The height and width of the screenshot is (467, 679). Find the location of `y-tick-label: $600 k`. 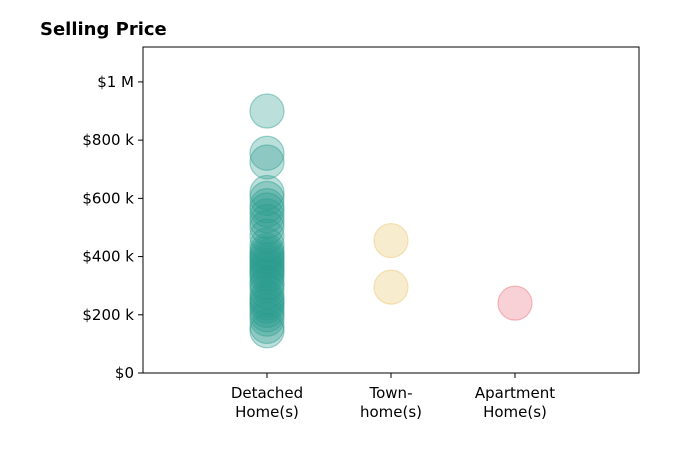

y-tick-label: $600 k is located at coordinates (108, 198).